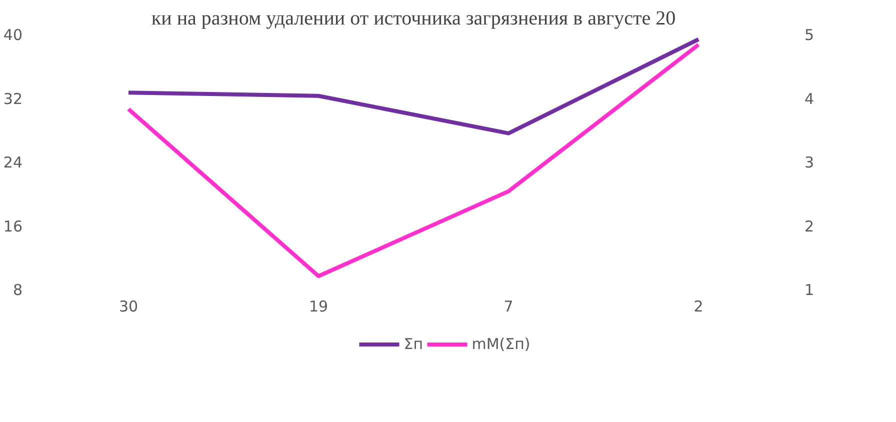 The height and width of the screenshot is (422, 896). Describe the element at coordinates (318, 307) in the screenshot. I see `x-tick-label: 19` at that location.